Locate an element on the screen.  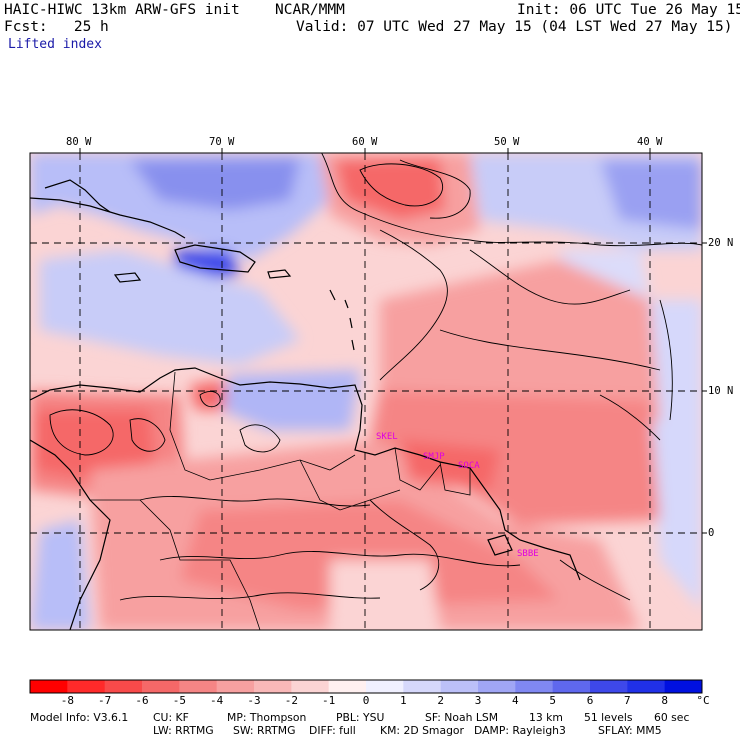
blue-region-far-northeast is located at coordinates (651, 195).